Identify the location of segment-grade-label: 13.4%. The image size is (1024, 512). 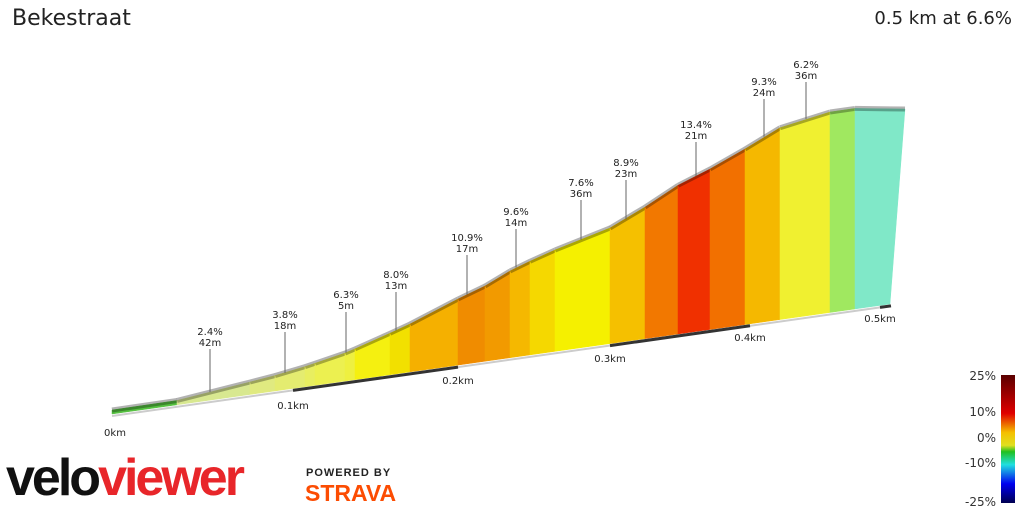
(696, 125).